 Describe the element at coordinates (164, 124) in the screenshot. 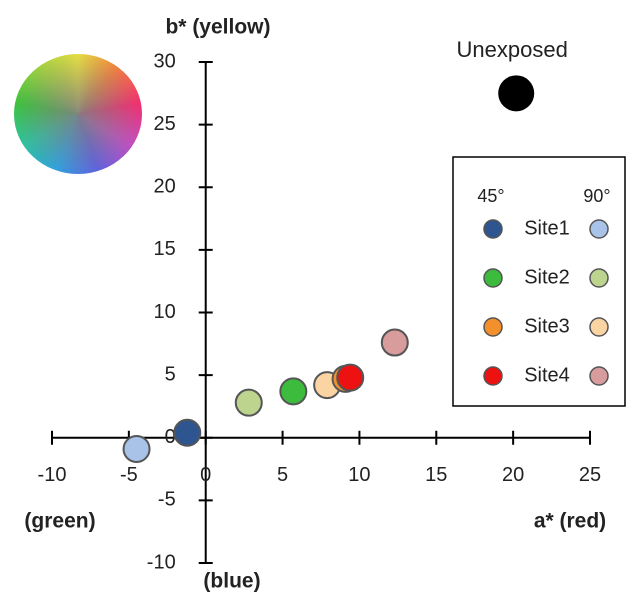

I see `y-tick-label: 25` at that location.